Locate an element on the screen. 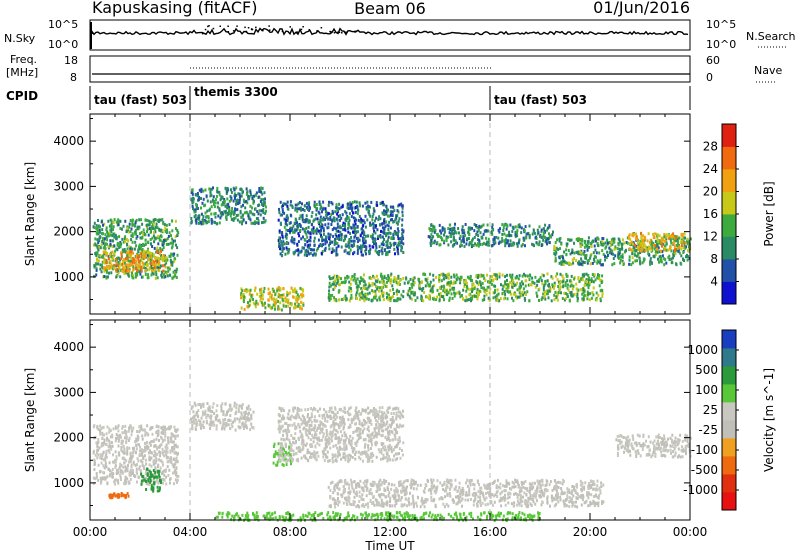 This screenshot has width=800, height=554. nsearch-label: N.Search is located at coordinates (771, 36).